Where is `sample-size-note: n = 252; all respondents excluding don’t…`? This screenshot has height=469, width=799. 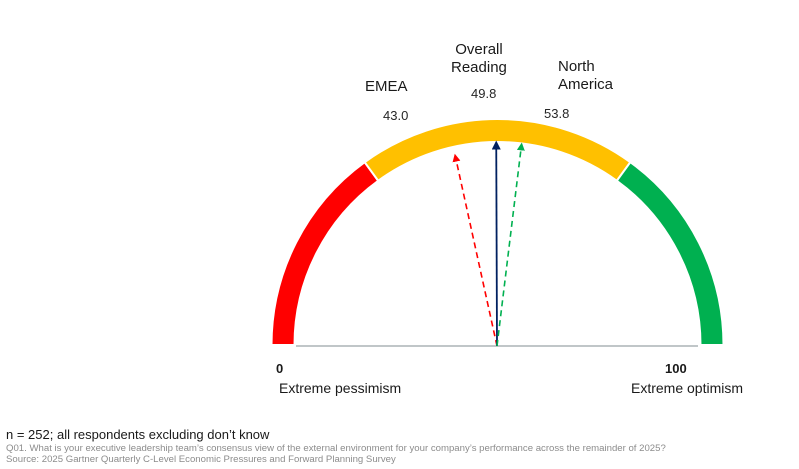
sample-size-note: n = 252; all respondents excluding don’t… is located at coordinates (138, 434).